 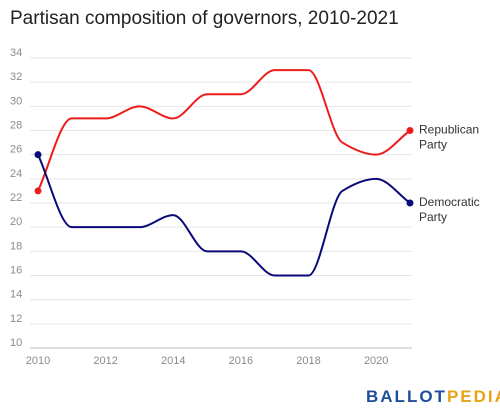 I want to click on y-tick-label: 24, so click(x=16, y=174).